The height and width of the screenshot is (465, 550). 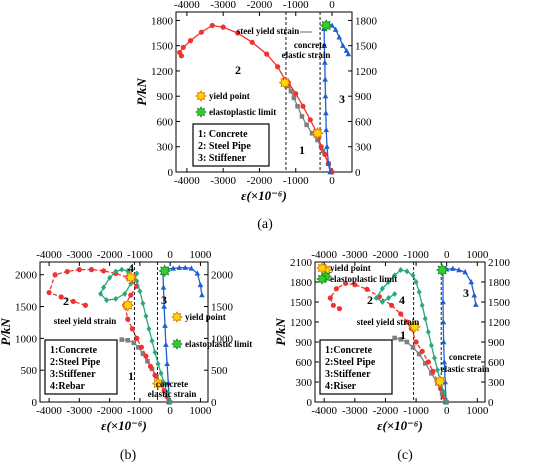 What do you see at coordinates (301, 283) in the screenshot?
I see `y-tick-label-left: 1800` at bounding box center [301, 283].